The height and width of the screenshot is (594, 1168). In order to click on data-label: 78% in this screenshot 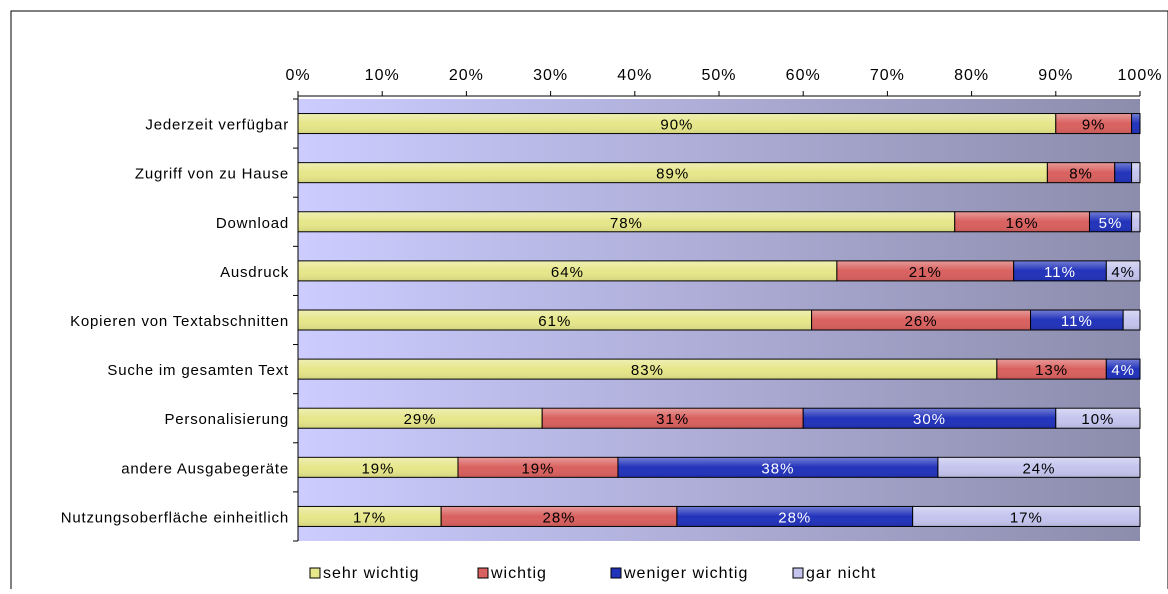, I will do `click(626, 223)`.